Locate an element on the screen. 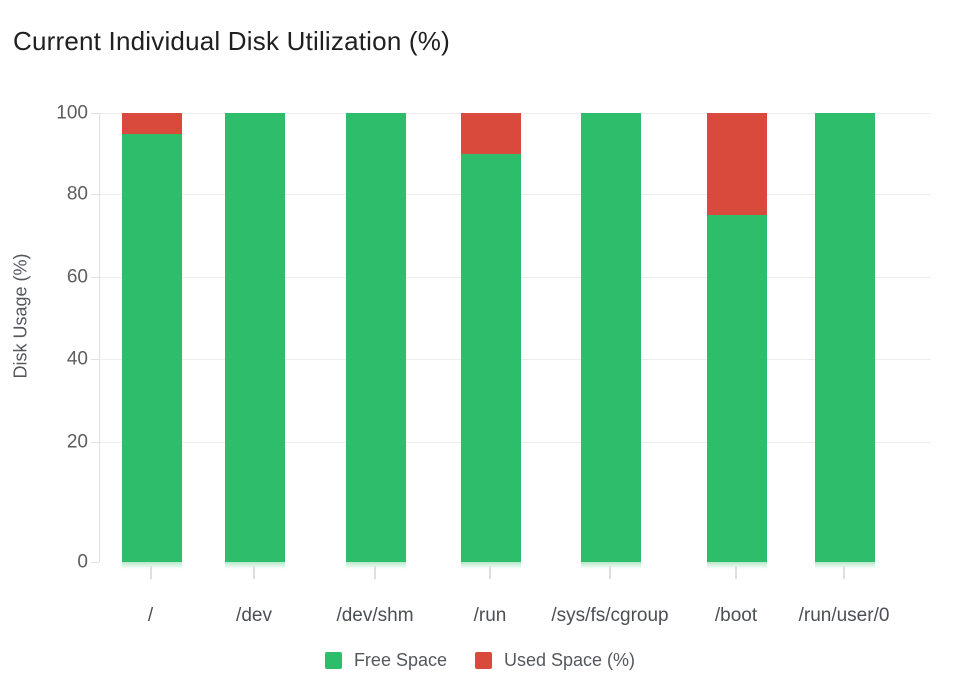 The width and height of the screenshot is (960, 700). legend-item-used-space: Used Space (%) is located at coordinates (555, 660).